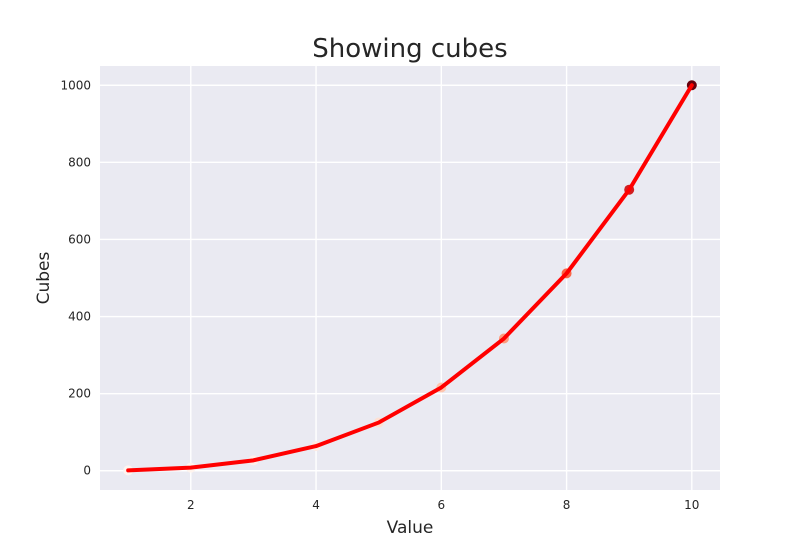  I want to click on x-tick-label: 10, so click(691, 505).